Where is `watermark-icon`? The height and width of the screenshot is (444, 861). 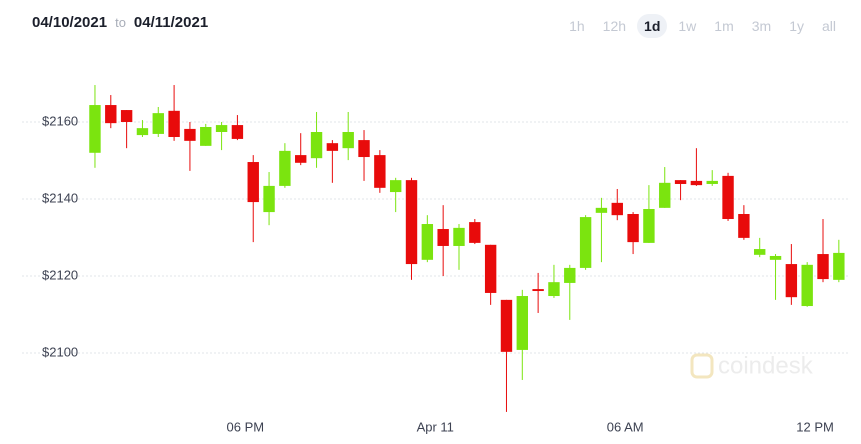
watermark-icon is located at coordinates (702, 366).